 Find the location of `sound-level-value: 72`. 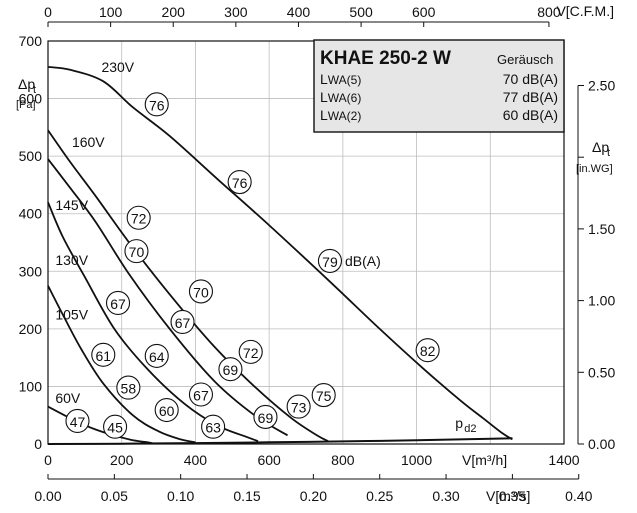

sound-level-value: 72 is located at coordinates (251, 353).